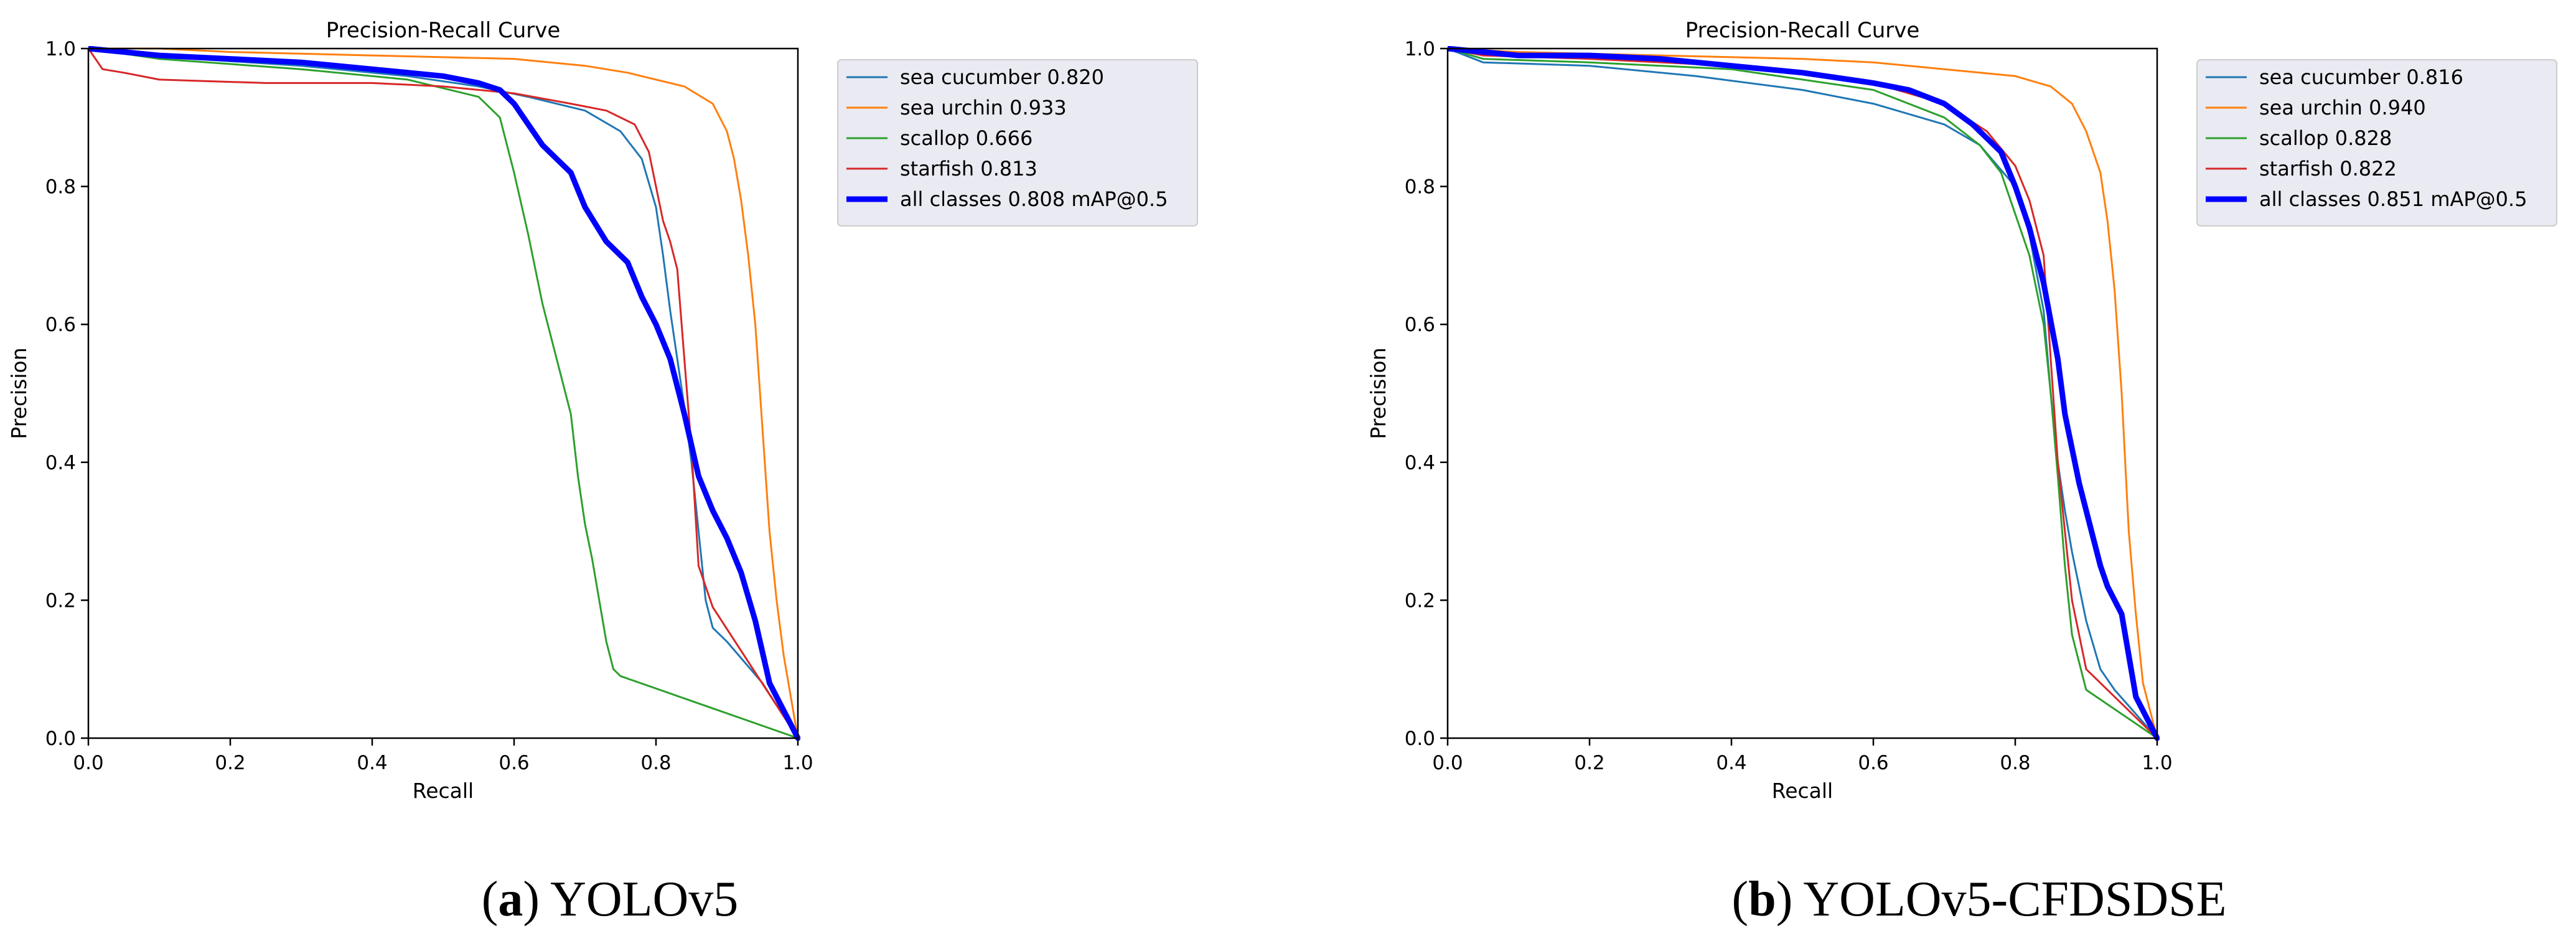 Image resolution: width=2576 pixels, height=951 pixels. I want to click on legend-entry: starfish 0.822, so click(2328, 169).